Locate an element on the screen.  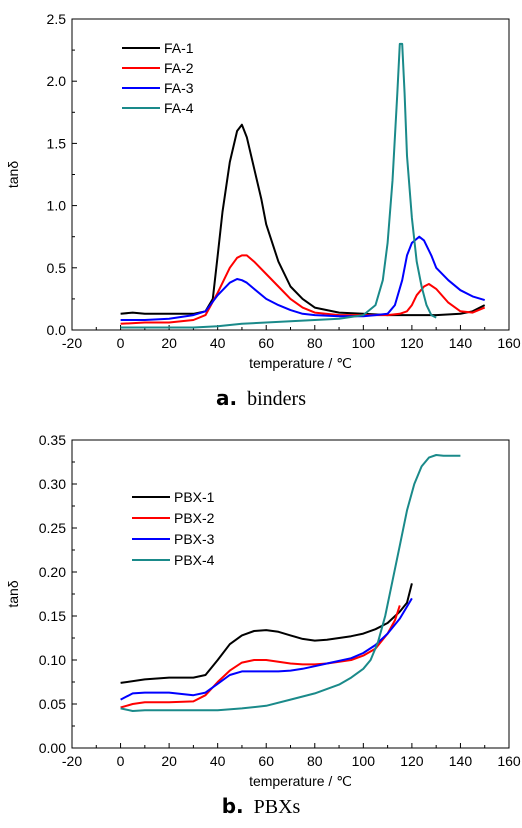
caption-b-text: PBXs is located at coordinates (277, 807).